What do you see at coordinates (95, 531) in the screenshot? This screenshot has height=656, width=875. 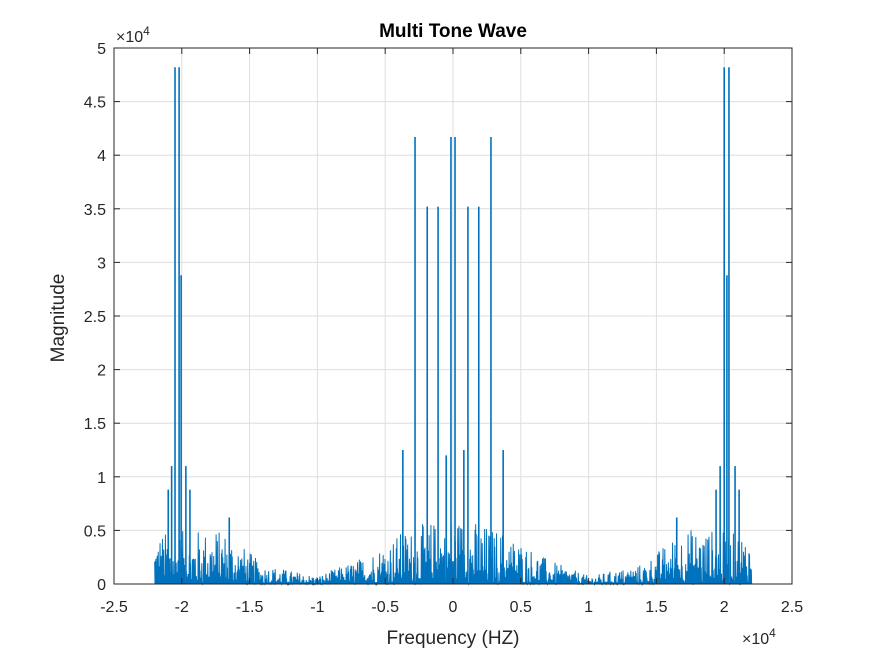 I see `y-tick-label: 0.5` at bounding box center [95, 531].